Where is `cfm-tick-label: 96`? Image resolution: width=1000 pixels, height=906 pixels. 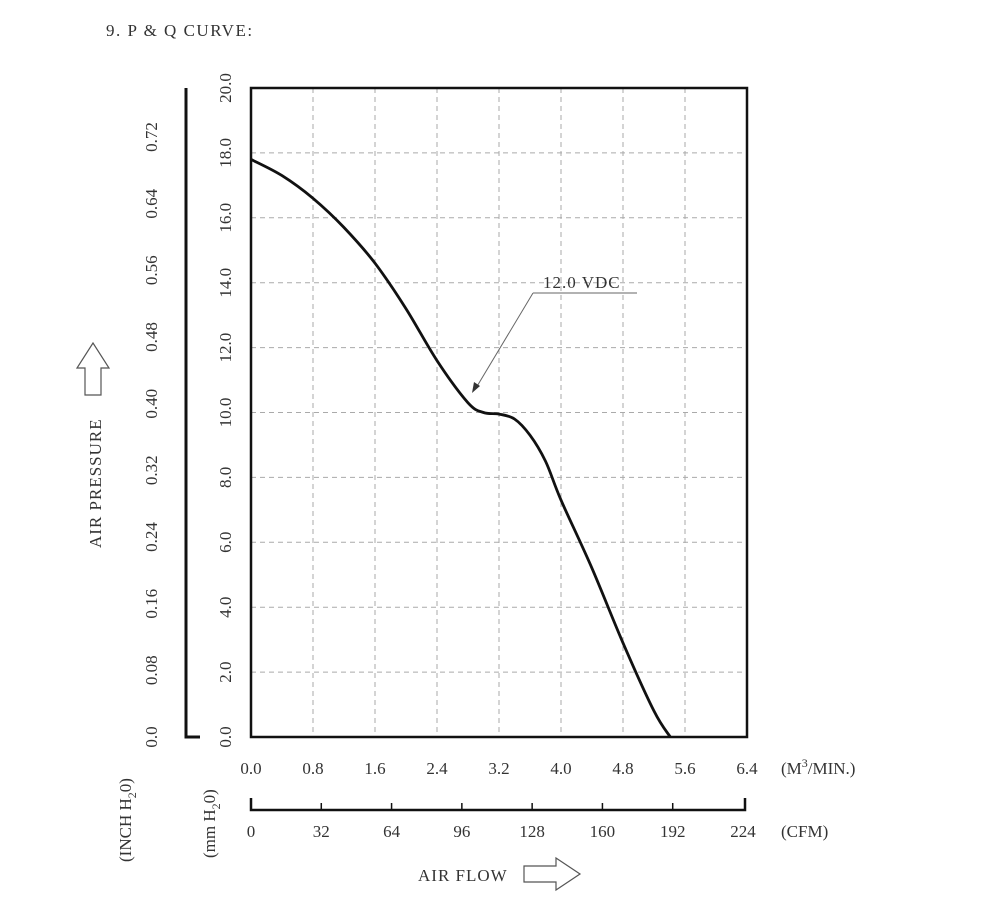 cfm-tick-label: 96 is located at coordinates (461, 831).